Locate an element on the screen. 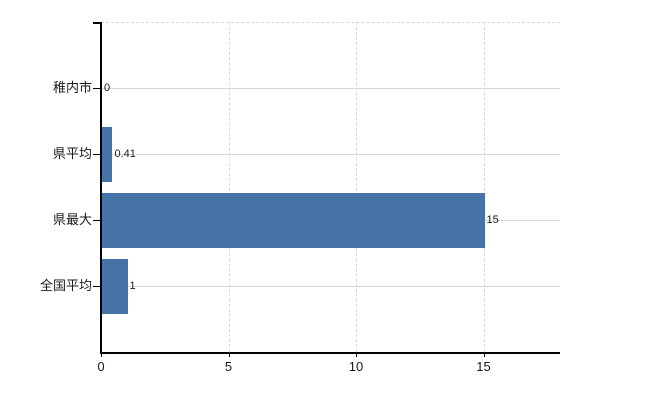  y-axis-line is located at coordinates (101, 187).